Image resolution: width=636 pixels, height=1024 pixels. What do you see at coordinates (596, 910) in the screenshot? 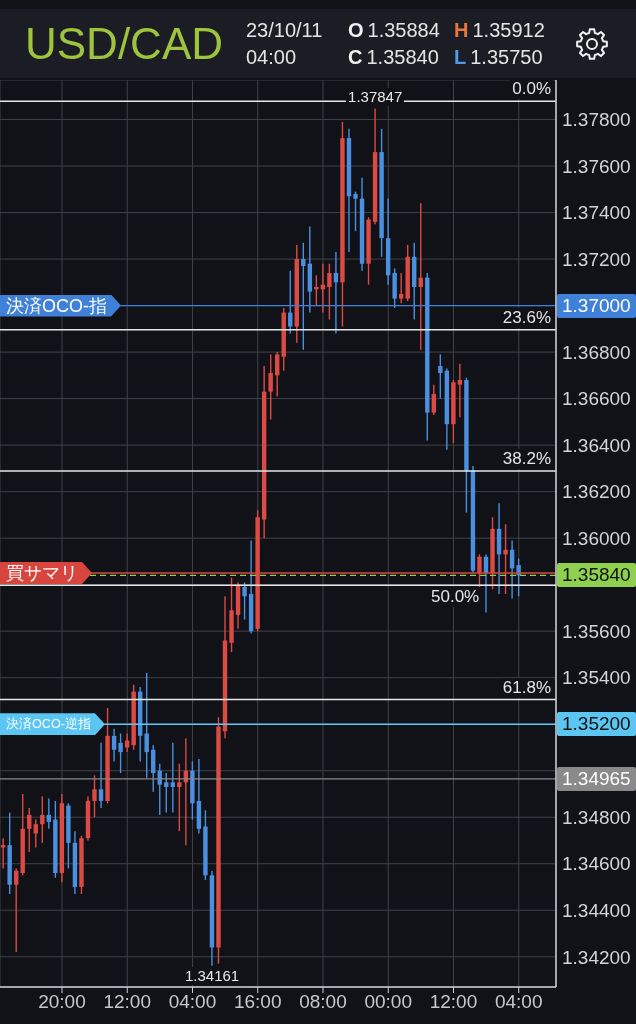
I see `y-tick-label: 1.34400` at bounding box center [596, 910].